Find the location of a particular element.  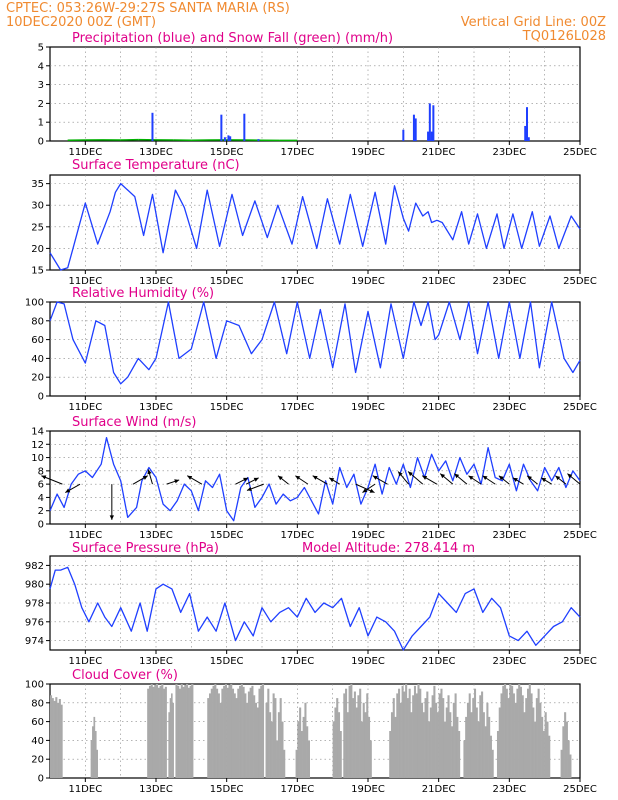

cloud-ytick-label: 60 is located at coordinates (37, 722).